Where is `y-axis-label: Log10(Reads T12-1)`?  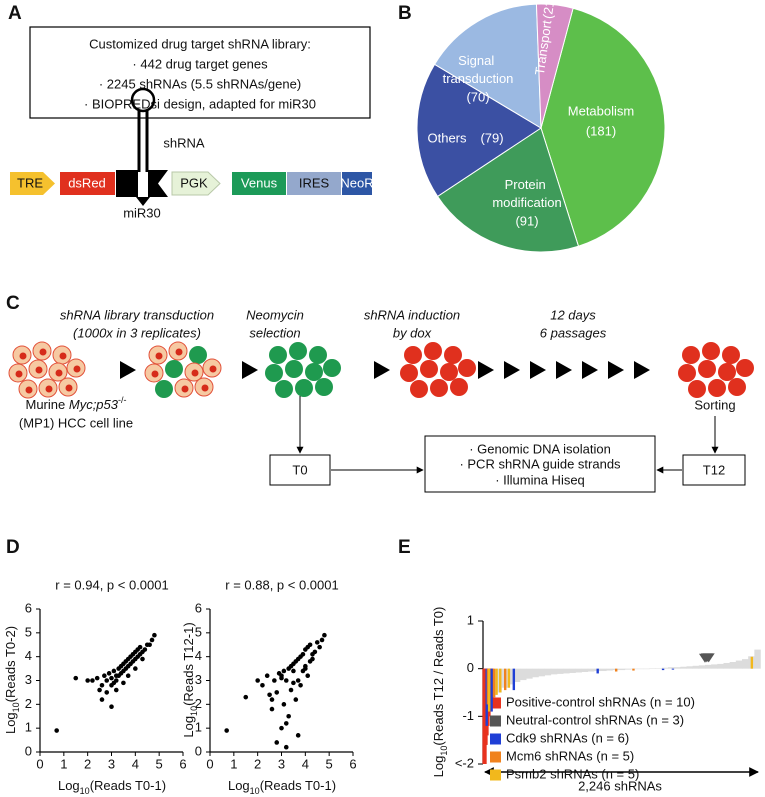
y-axis-label: Log10(Reads T12-1) is located at coordinates (190, 679).